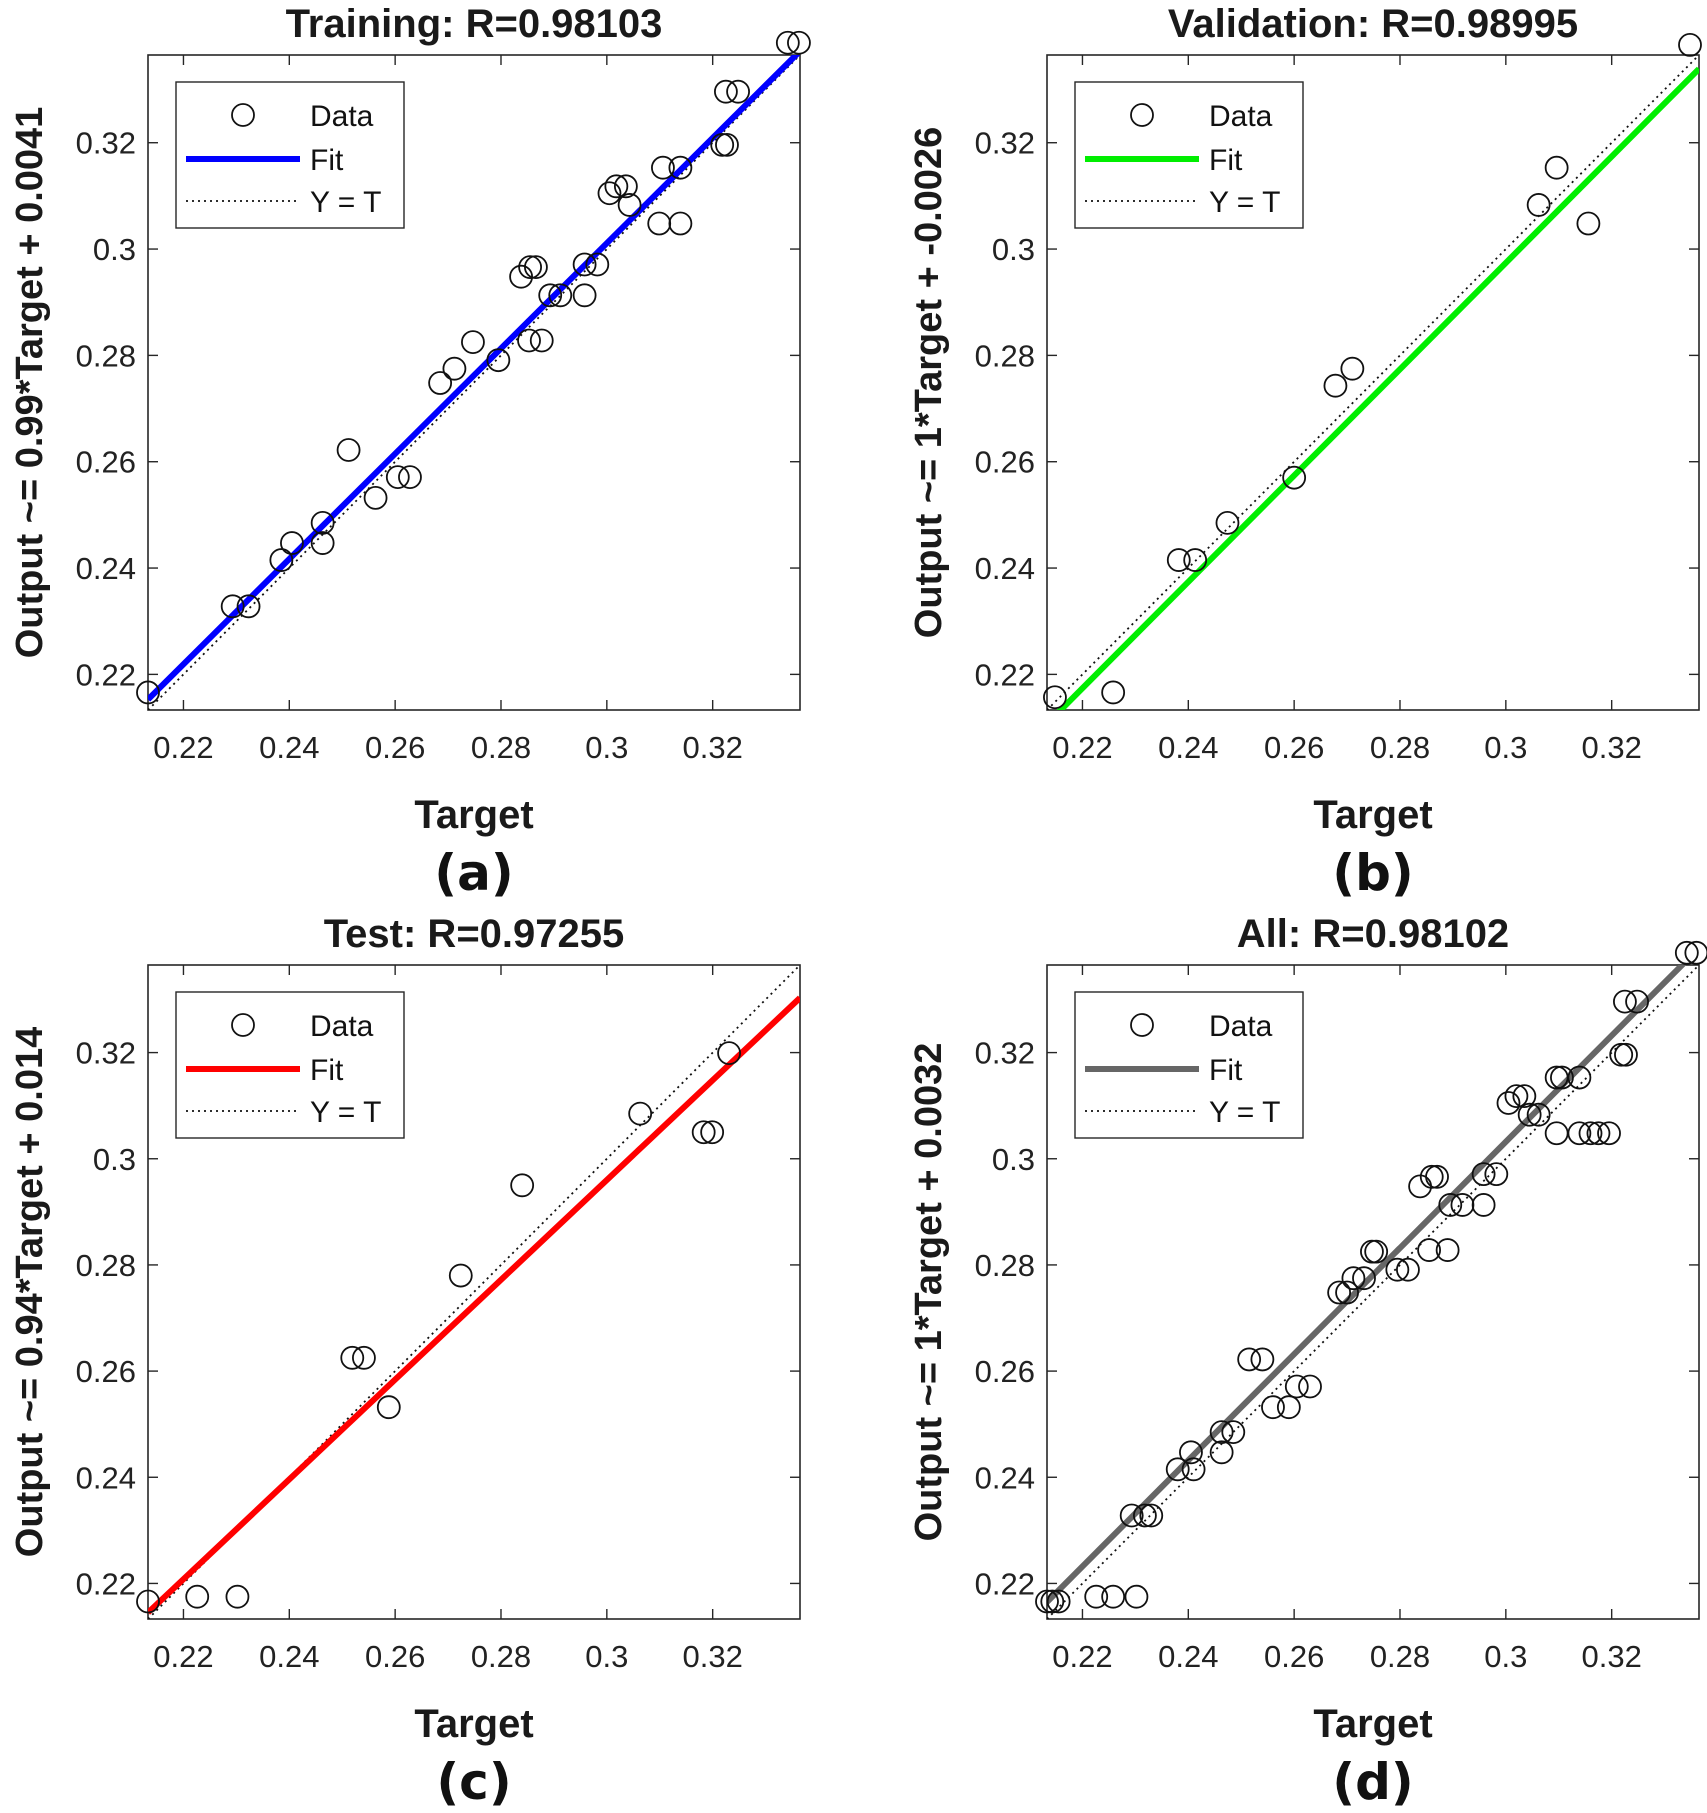  What do you see at coordinates (501, 747) in the screenshot?
I see `x-tick-label: 0.28` at bounding box center [501, 747].